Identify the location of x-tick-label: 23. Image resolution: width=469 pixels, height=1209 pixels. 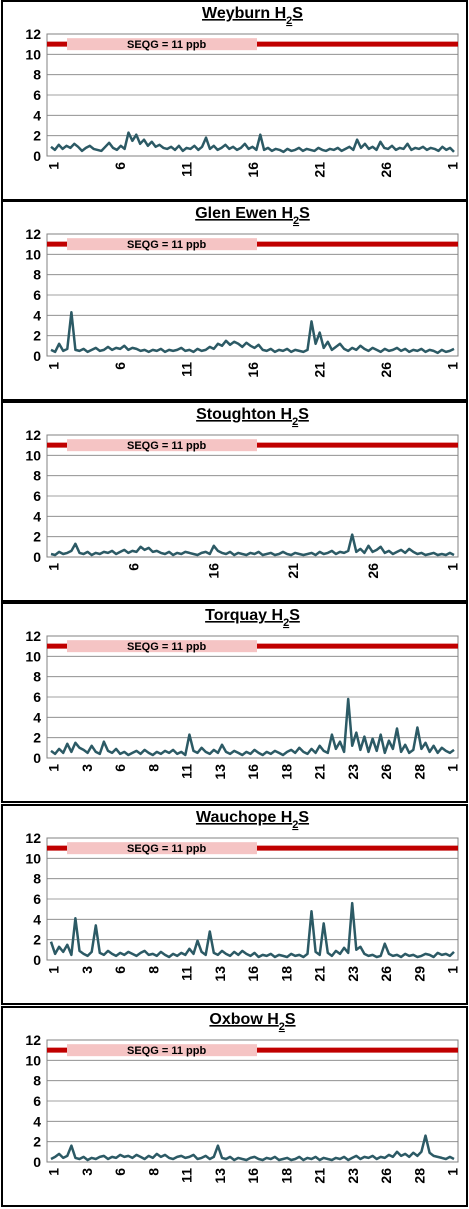
(353, 772).